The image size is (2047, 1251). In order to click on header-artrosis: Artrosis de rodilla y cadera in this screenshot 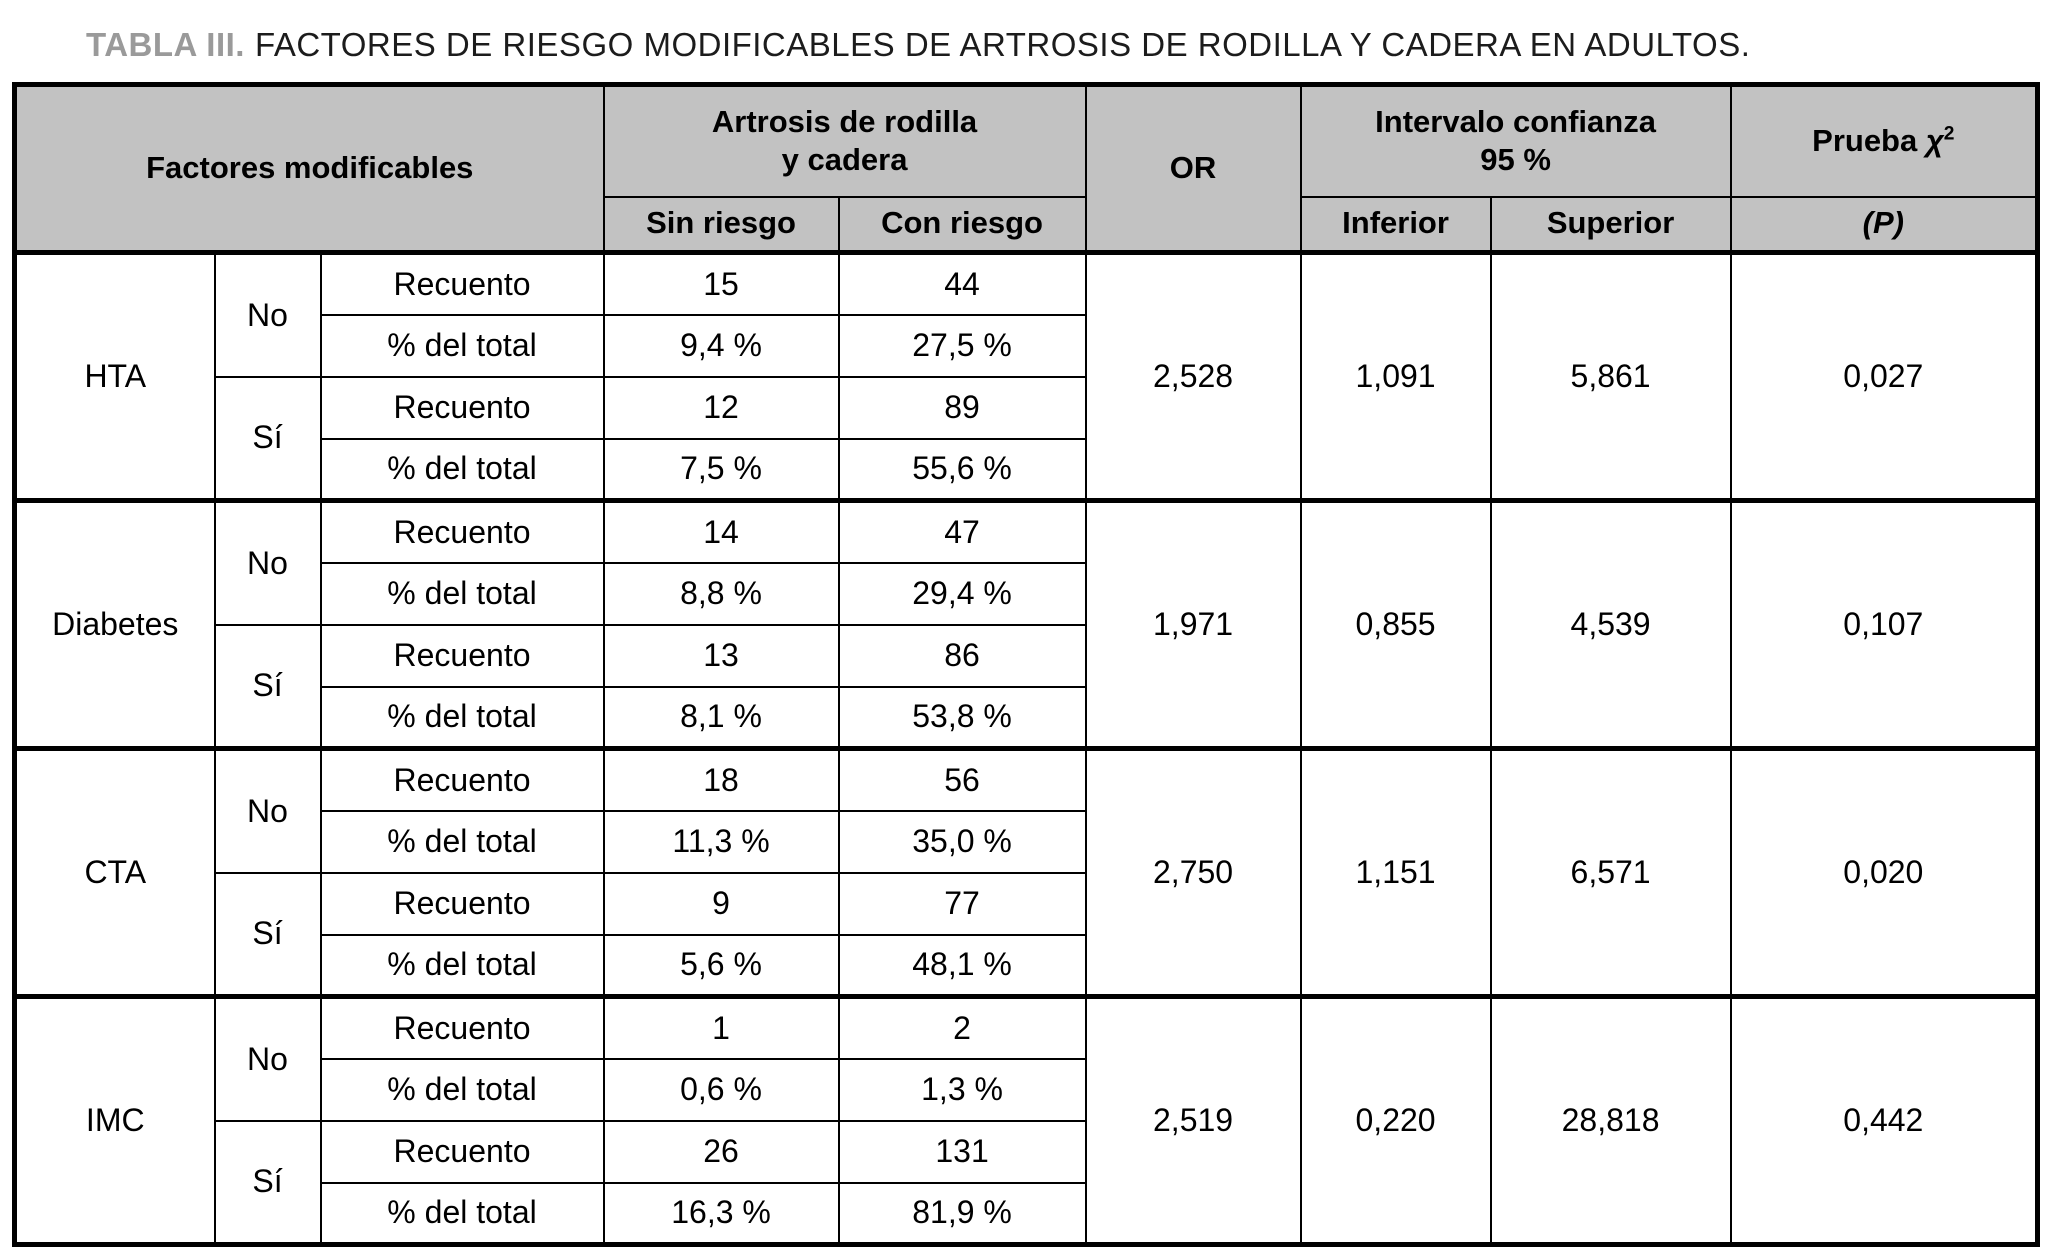, I will do `click(844, 140)`.